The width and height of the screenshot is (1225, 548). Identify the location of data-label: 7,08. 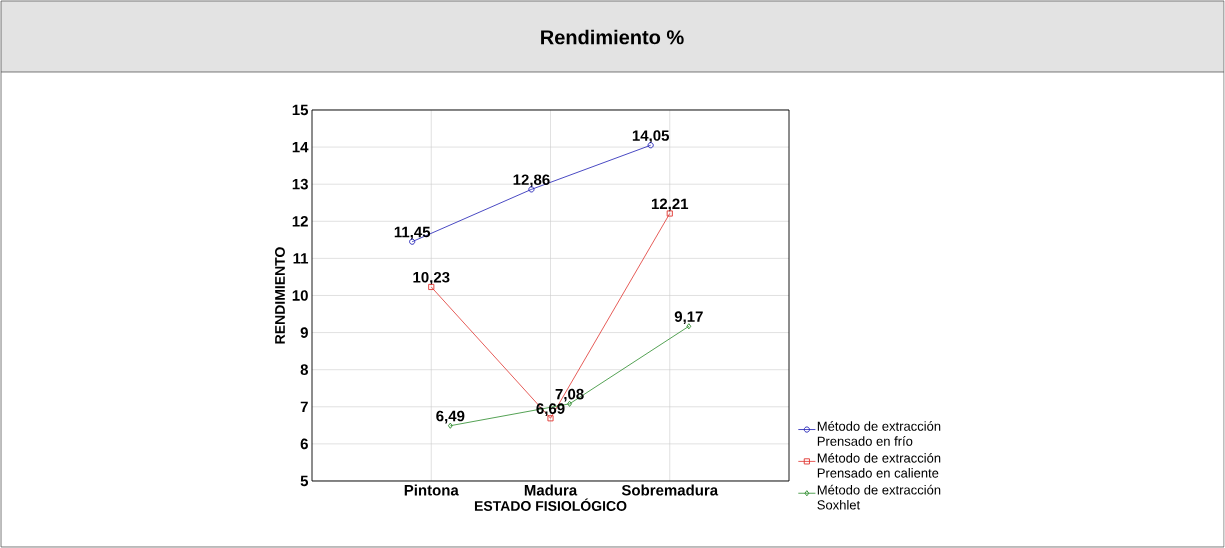
(569, 395).